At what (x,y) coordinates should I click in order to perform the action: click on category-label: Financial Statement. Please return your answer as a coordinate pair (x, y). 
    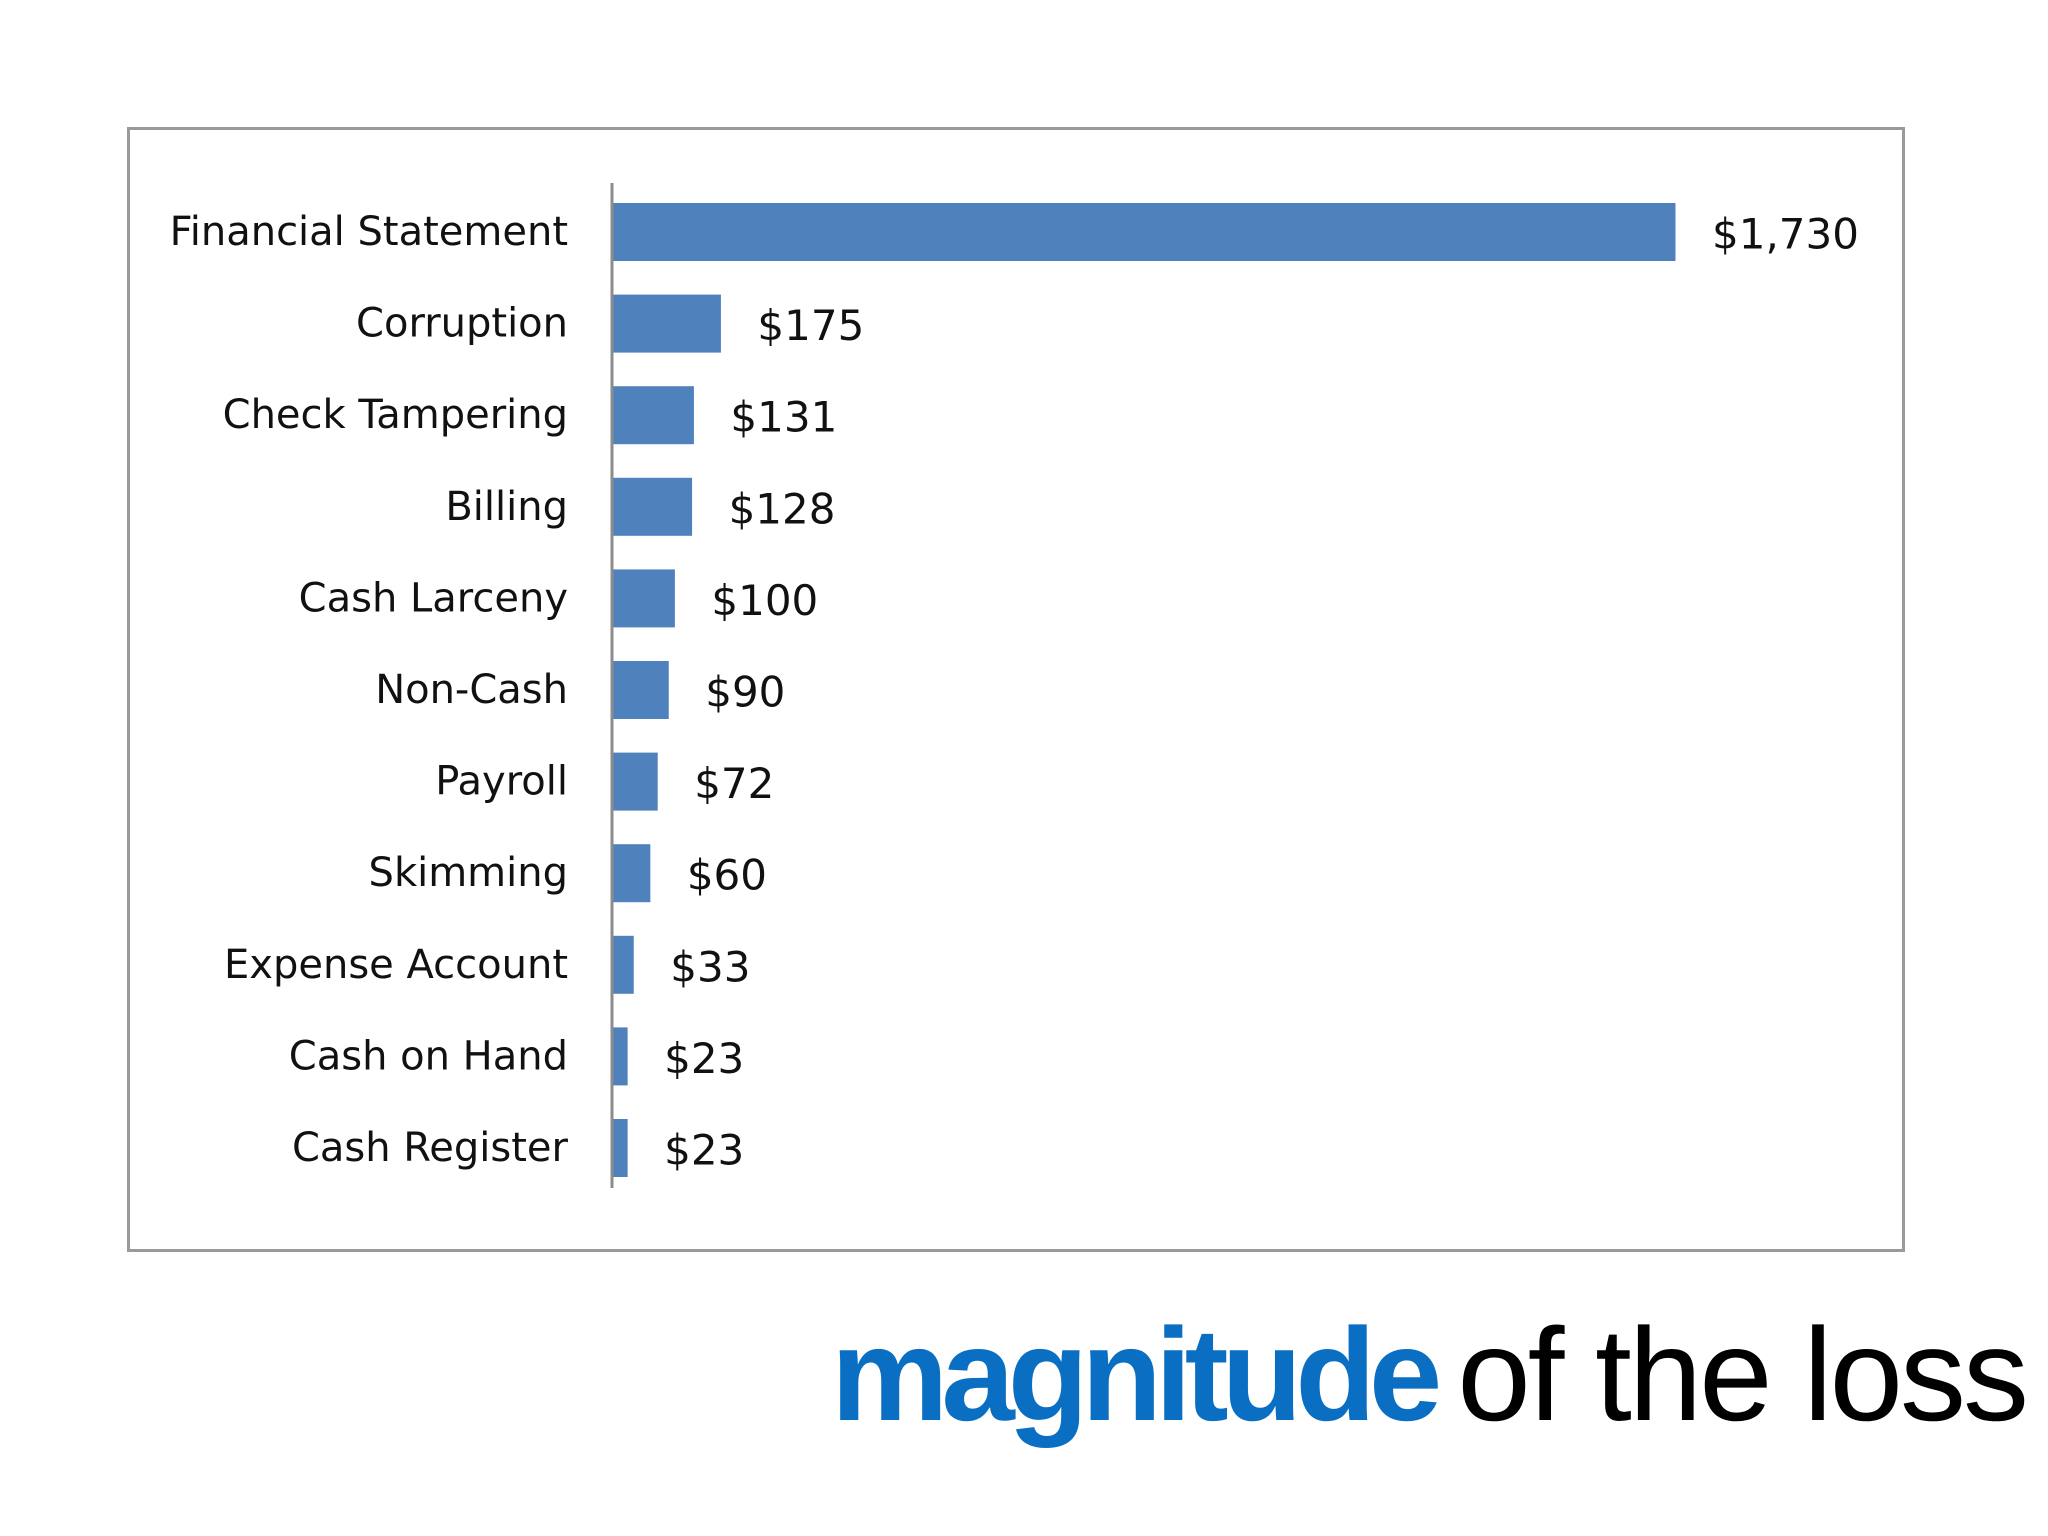
    Looking at the image, I should click on (369, 232).